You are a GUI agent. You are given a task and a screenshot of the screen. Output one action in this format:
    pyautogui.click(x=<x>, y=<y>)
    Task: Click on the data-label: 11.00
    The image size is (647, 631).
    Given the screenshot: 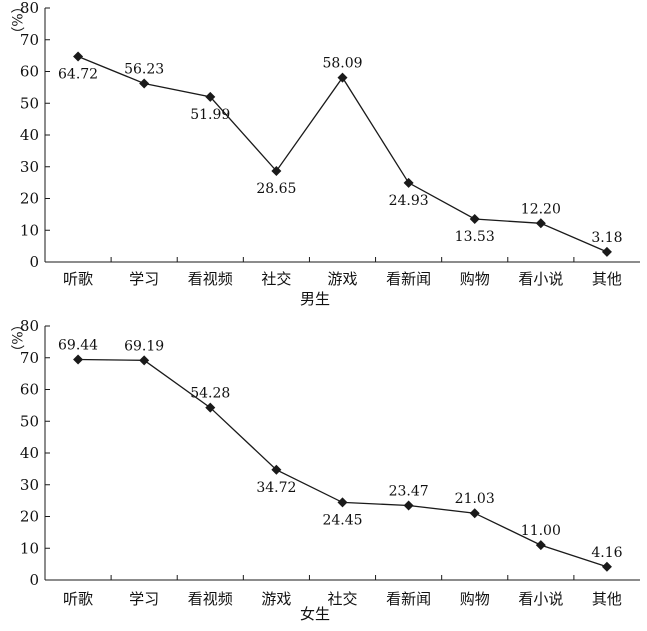 What is the action you would take?
    pyautogui.click(x=541, y=531)
    